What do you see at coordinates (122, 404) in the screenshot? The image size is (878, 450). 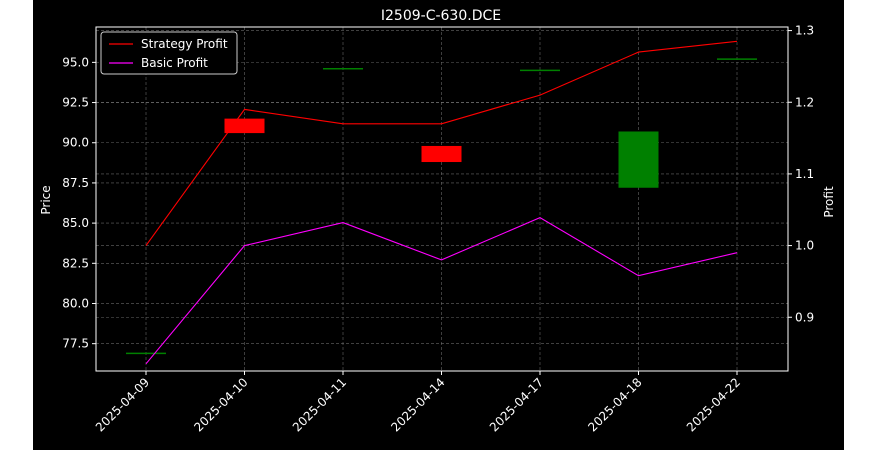 I see `x-tick-label: 2025-04-09` at bounding box center [122, 404].